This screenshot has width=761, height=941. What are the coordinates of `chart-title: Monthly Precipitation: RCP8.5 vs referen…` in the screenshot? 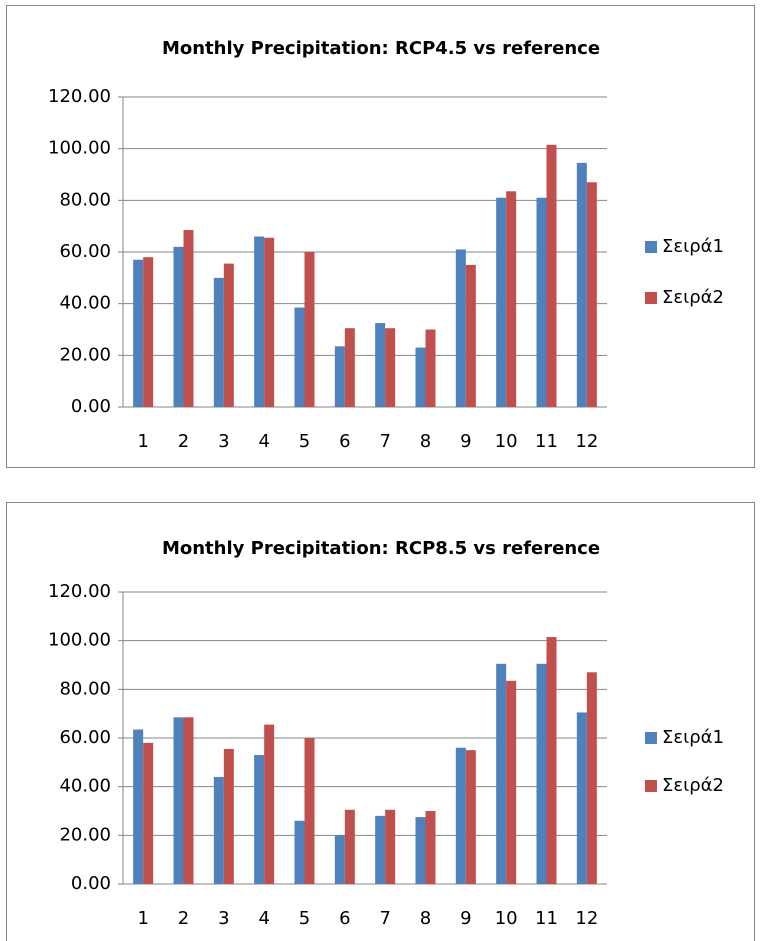 It's located at (381, 548).